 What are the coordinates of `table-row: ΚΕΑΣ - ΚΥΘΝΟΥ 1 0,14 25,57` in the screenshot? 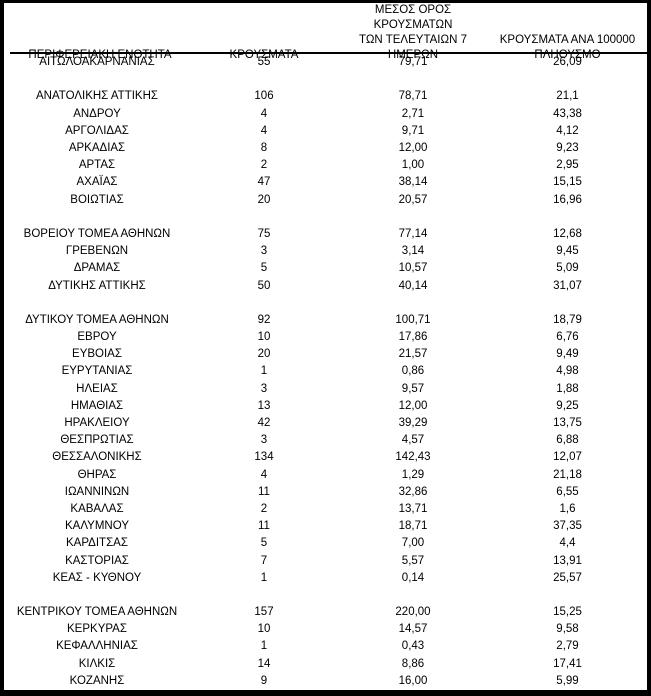 It's located at (325, 578).